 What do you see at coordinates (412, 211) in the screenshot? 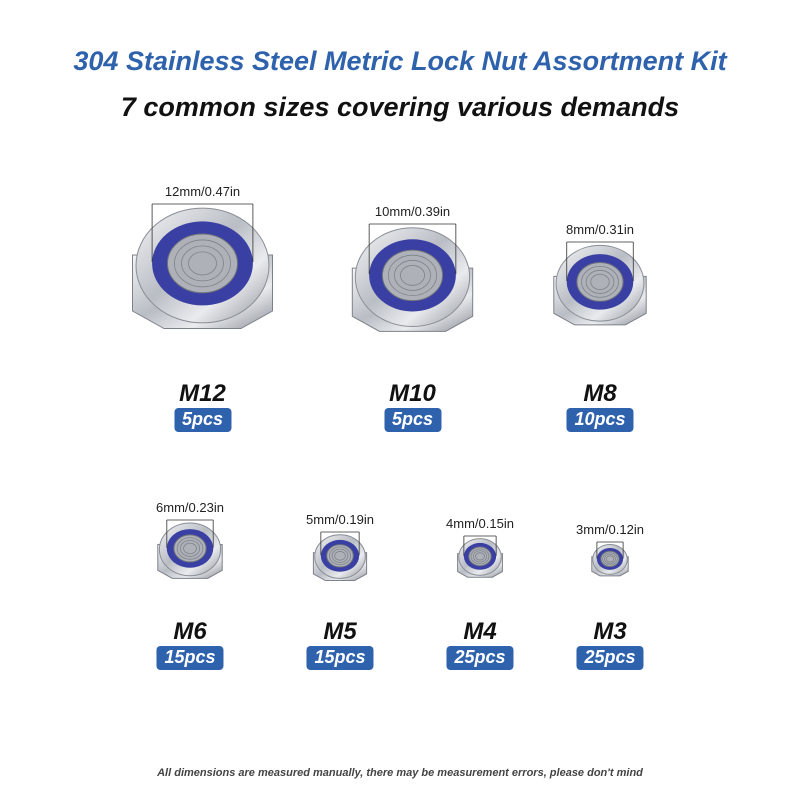
I see `dimension-label: 10mm/0.39in` at bounding box center [412, 211].